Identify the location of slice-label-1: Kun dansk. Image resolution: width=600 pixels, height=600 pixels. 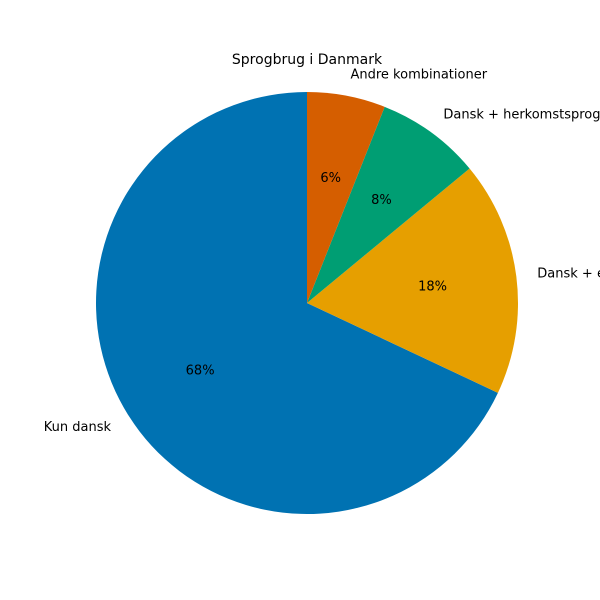
(78, 427).